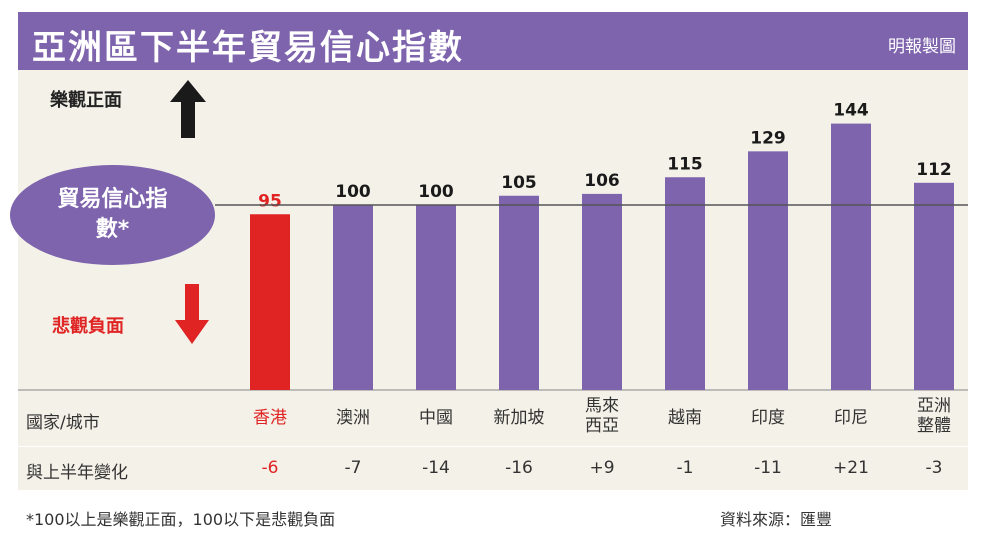 The width and height of the screenshot is (982, 540). I want to click on index-label-text: 貿易信心指數*, so click(113, 214).